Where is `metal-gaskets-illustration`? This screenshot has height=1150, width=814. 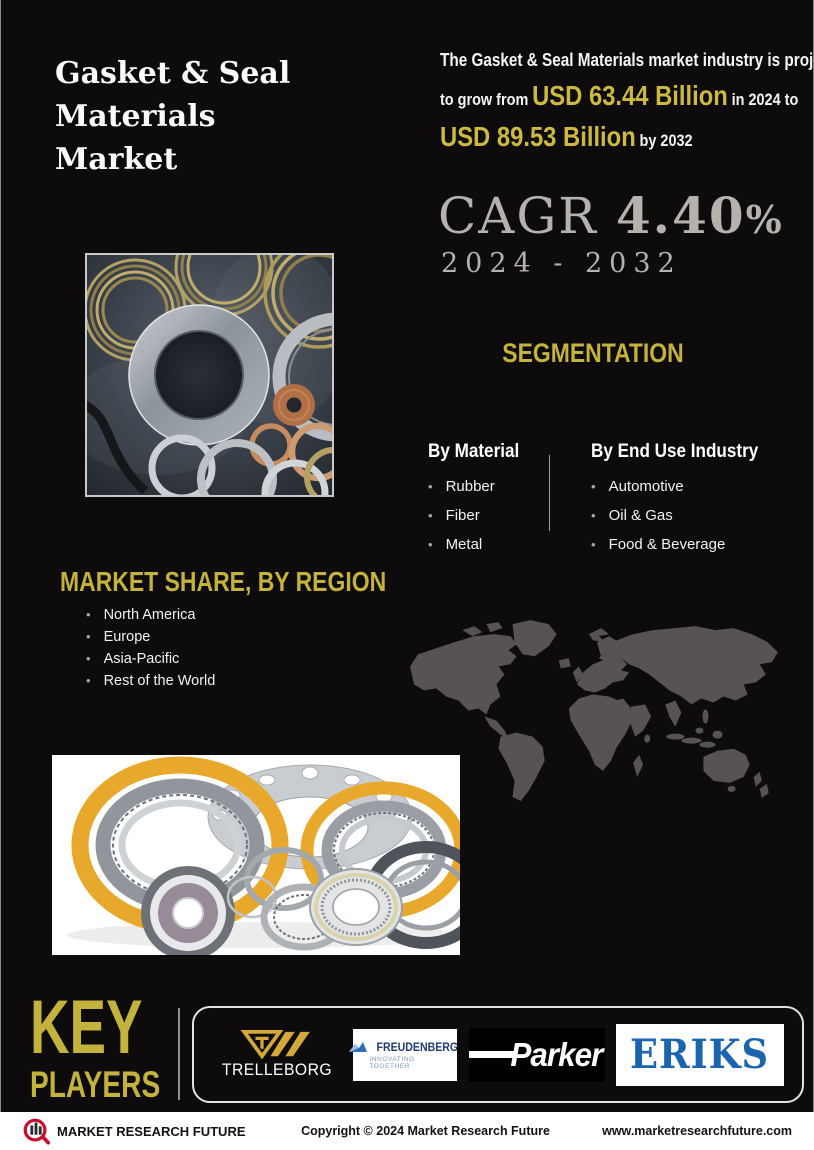
metal-gaskets-illustration is located at coordinates (209, 375).